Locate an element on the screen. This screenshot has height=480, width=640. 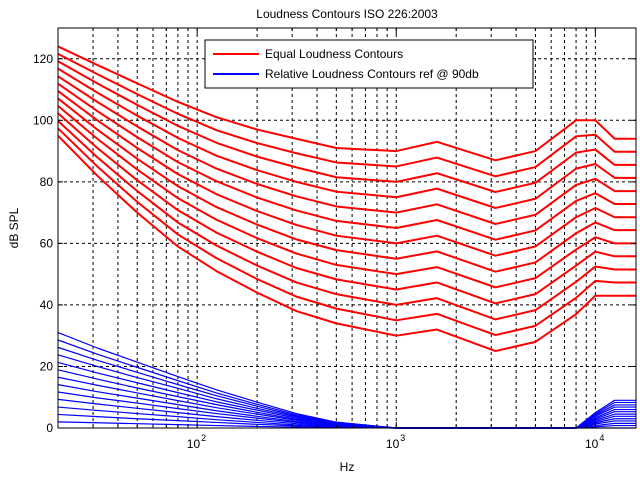
y-tick-label: 0 is located at coordinates (49, 428).